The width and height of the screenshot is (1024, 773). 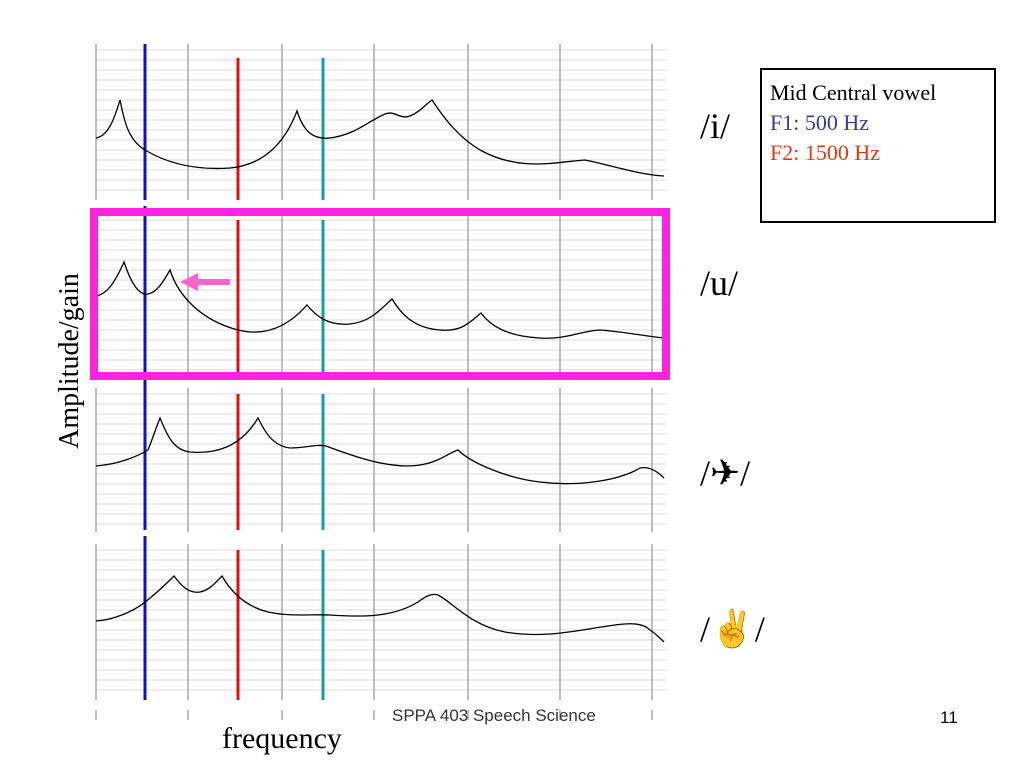 I want to click on footer-text: SPPA 403 Speech Science, so click(x=494, y=715).